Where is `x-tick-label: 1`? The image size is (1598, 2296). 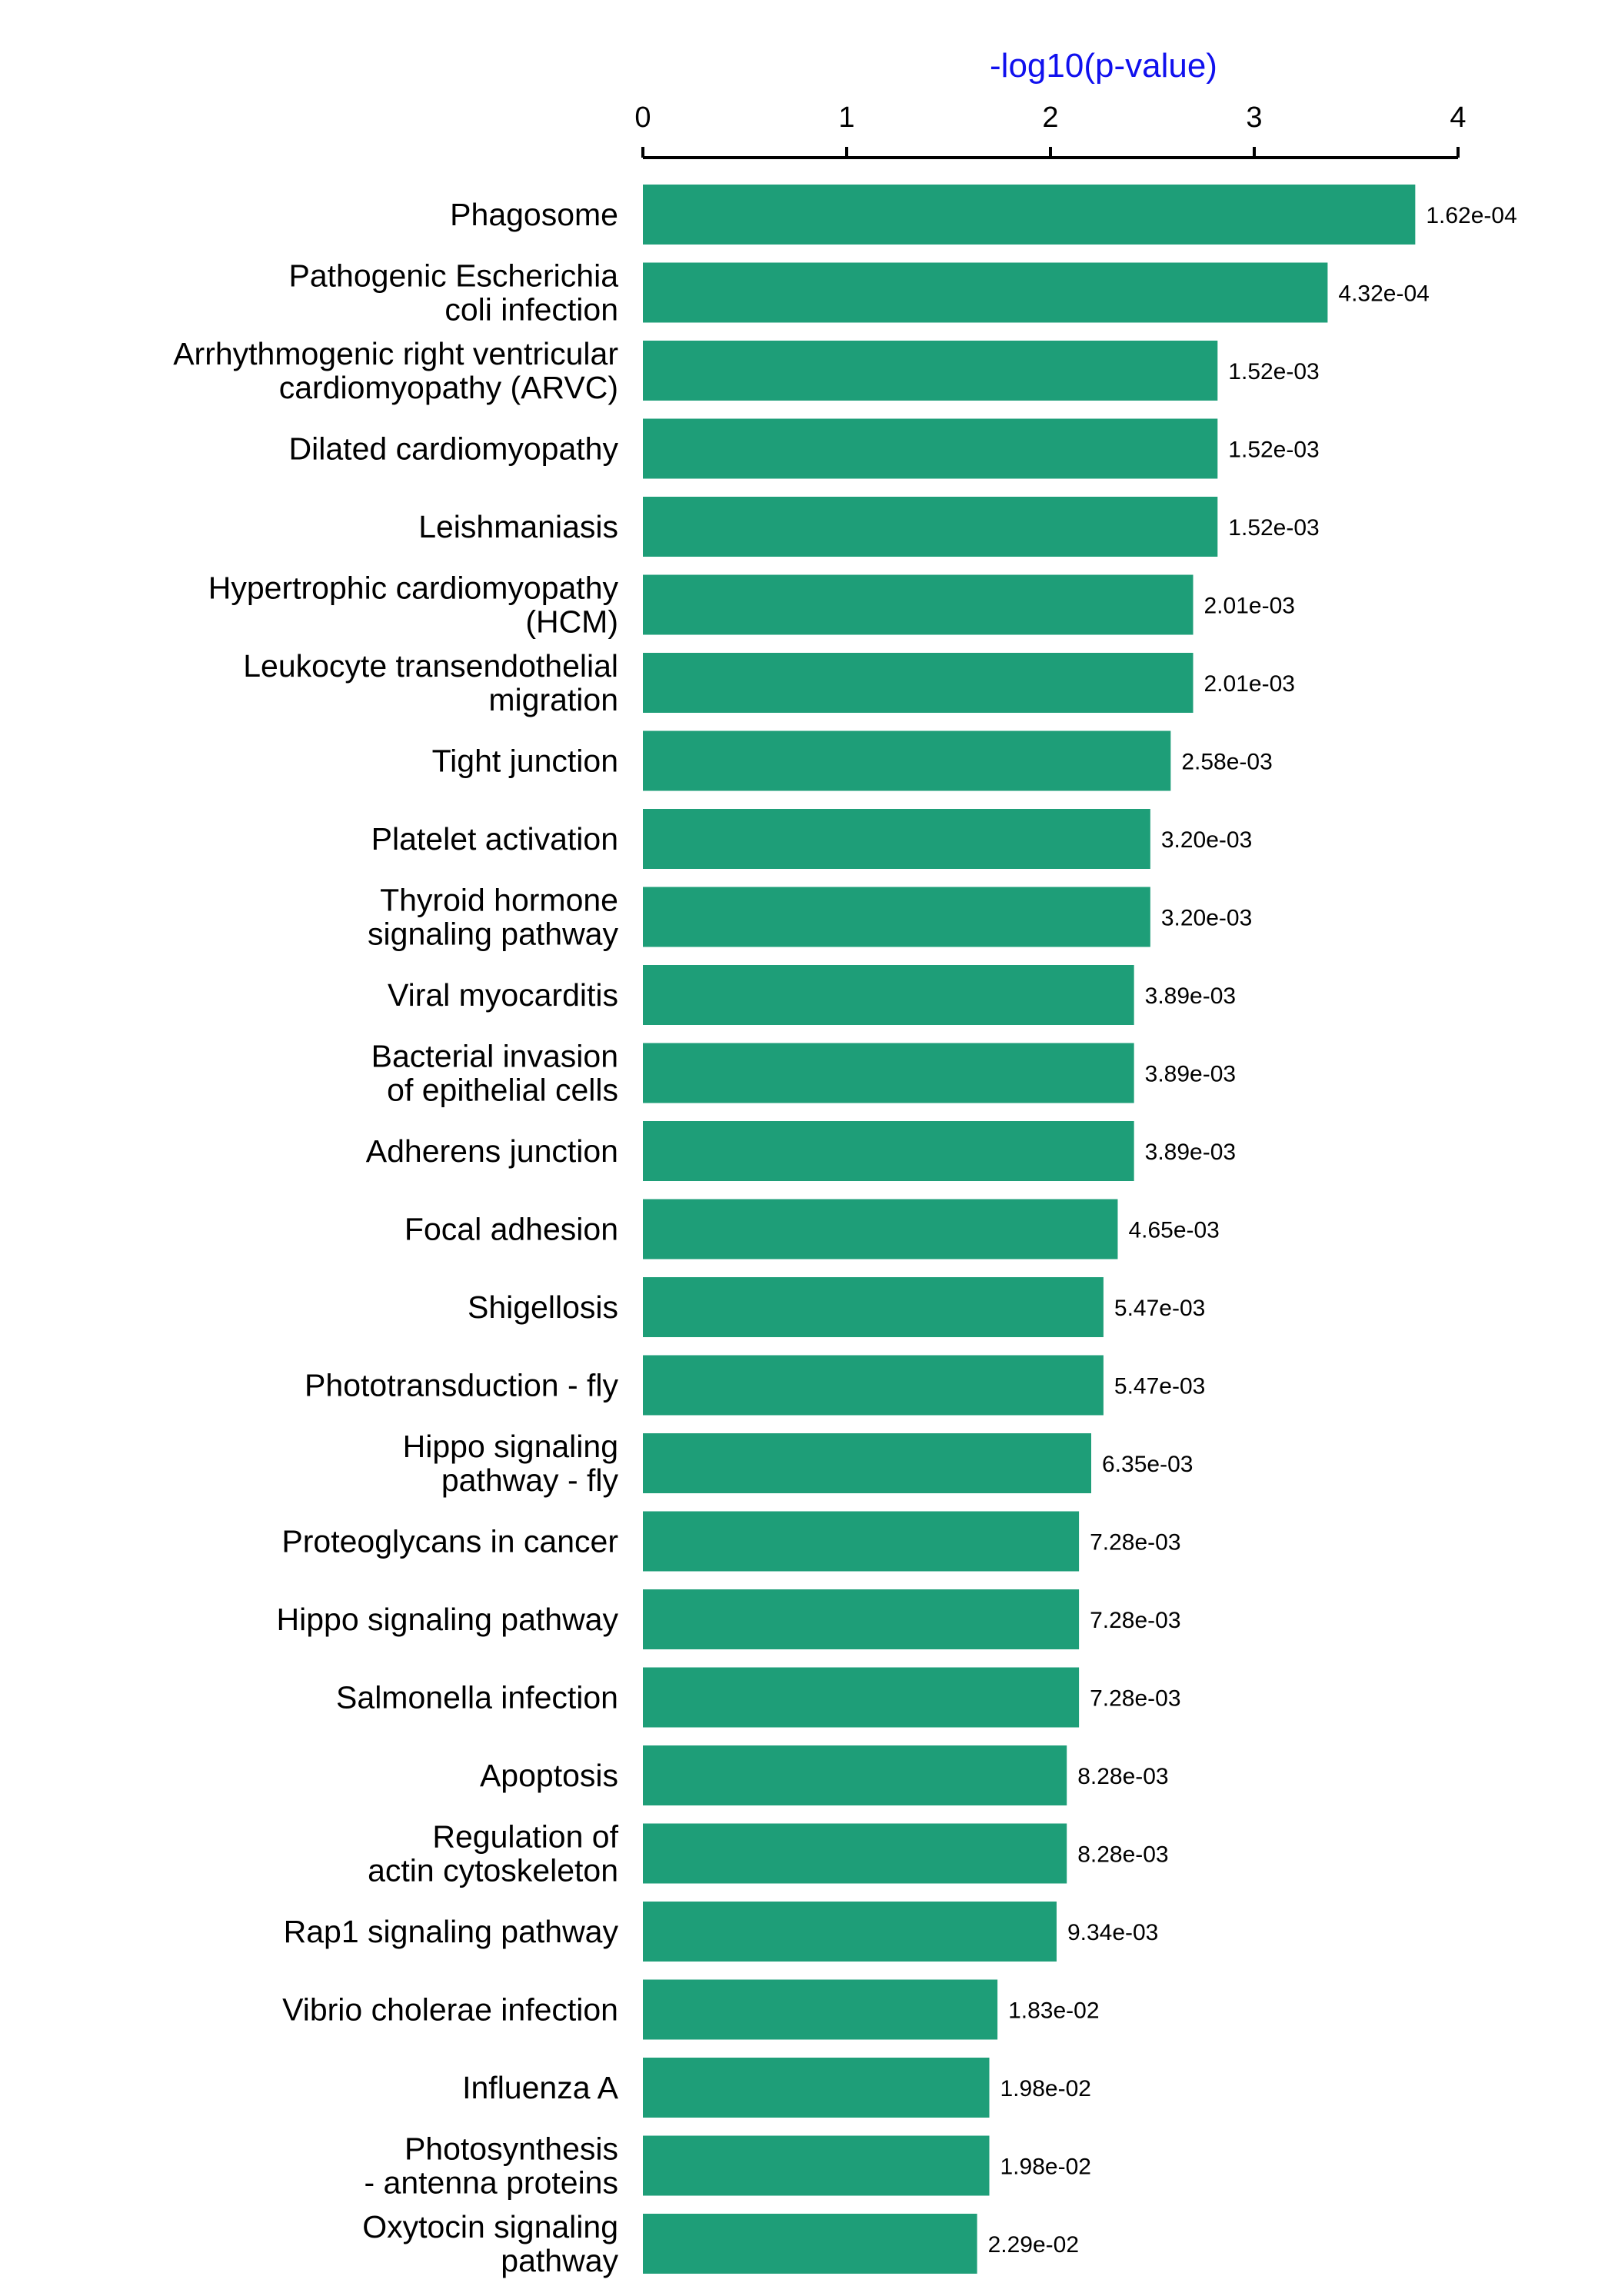 x-tick-label: 1 is located at coordinates (846, 117).